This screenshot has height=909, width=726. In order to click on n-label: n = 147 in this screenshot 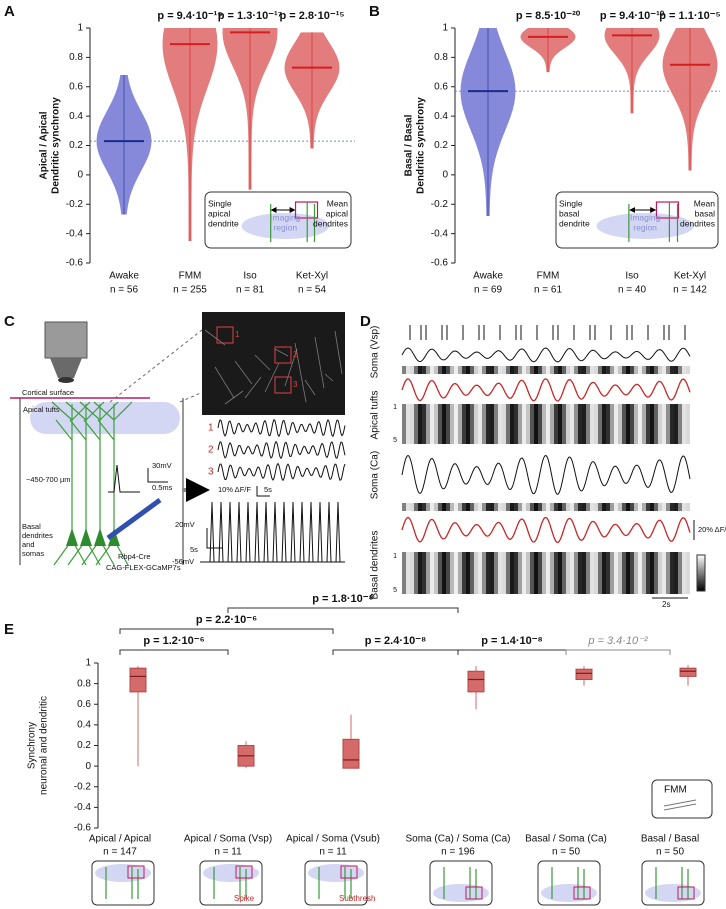, I will do `click(120, 852)`.